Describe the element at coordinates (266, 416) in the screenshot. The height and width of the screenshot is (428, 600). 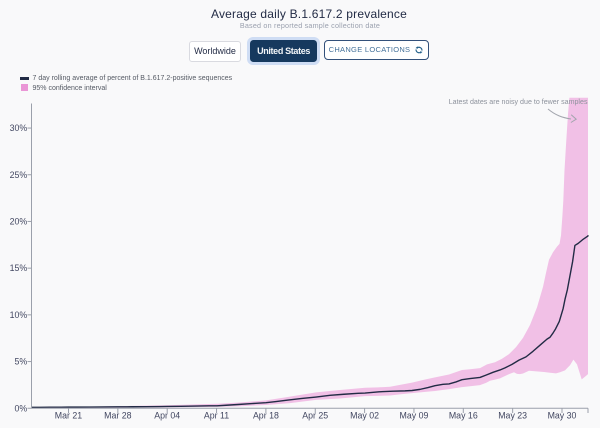
I see `svg-text: Apr 18` at that location.